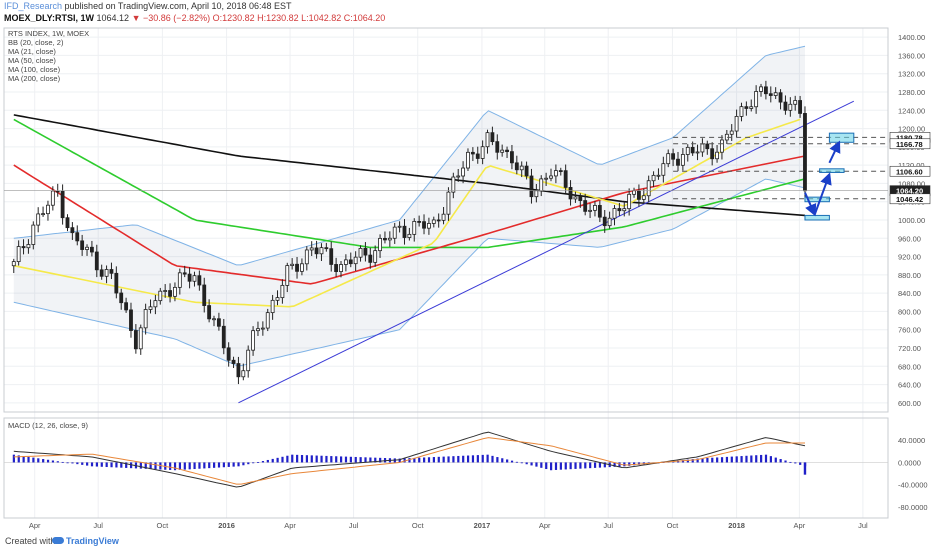  Describe the element at coordinates (909, 199) in the screenshot. I see `price-label-text: 1046.42` at that location.